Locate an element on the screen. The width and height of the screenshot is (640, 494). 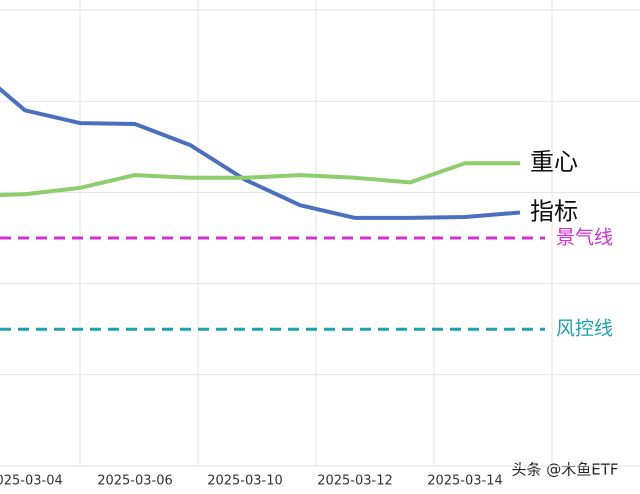
series-label: 重心 is located at coordinates (554, 162).